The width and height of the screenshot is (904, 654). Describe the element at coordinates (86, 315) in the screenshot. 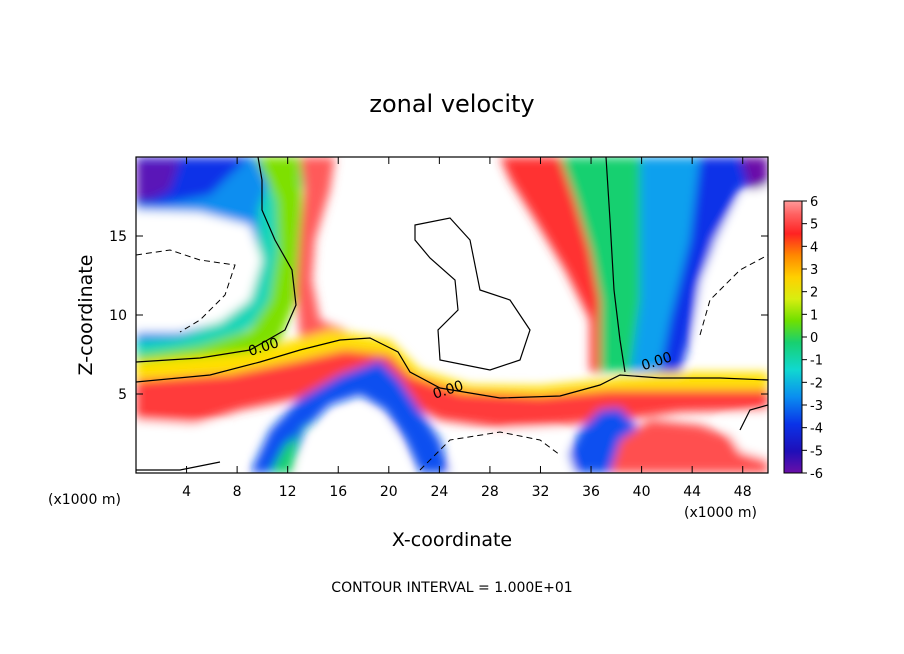

I see `y-axis-label: Z-coordinate` at that location.